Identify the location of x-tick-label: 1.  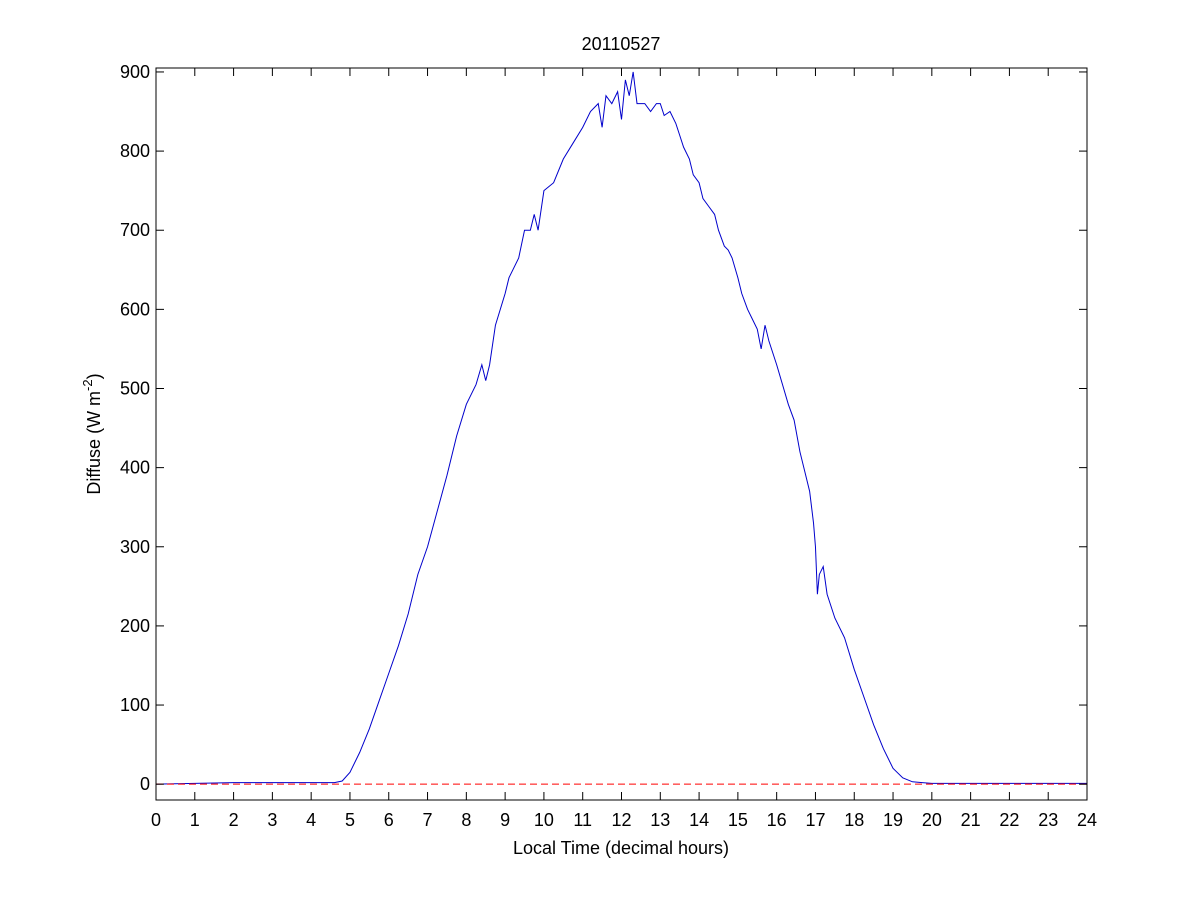
(195, 820).